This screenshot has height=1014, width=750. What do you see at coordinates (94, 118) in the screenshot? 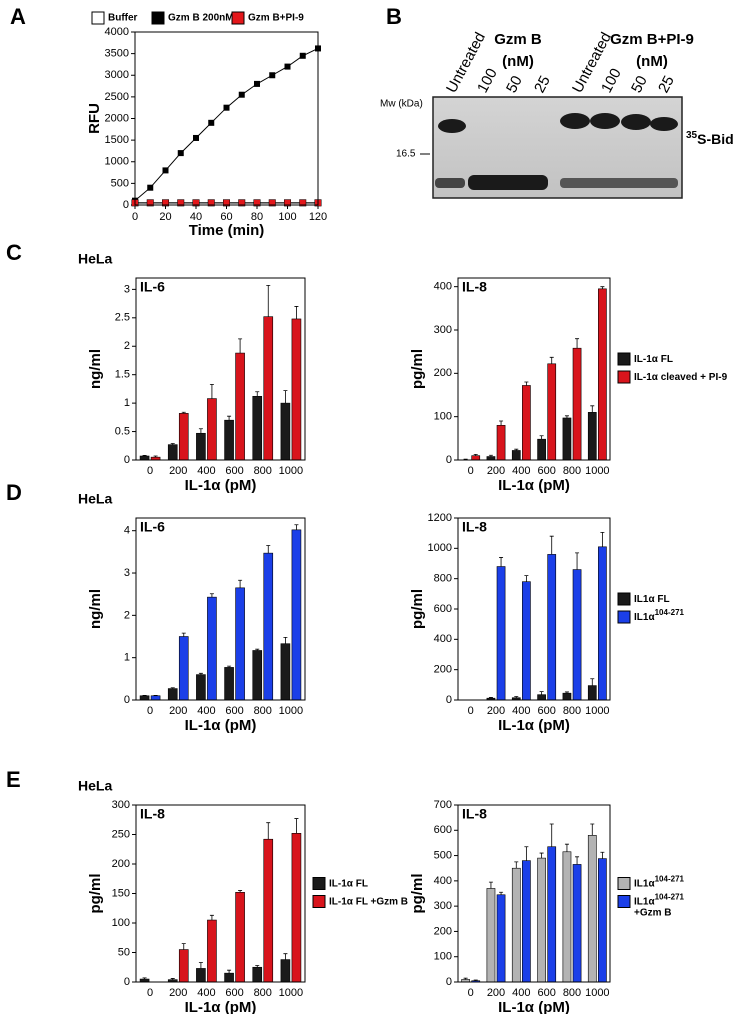
I see `y-axis-label: RFU` at bounding box center [94, 118].